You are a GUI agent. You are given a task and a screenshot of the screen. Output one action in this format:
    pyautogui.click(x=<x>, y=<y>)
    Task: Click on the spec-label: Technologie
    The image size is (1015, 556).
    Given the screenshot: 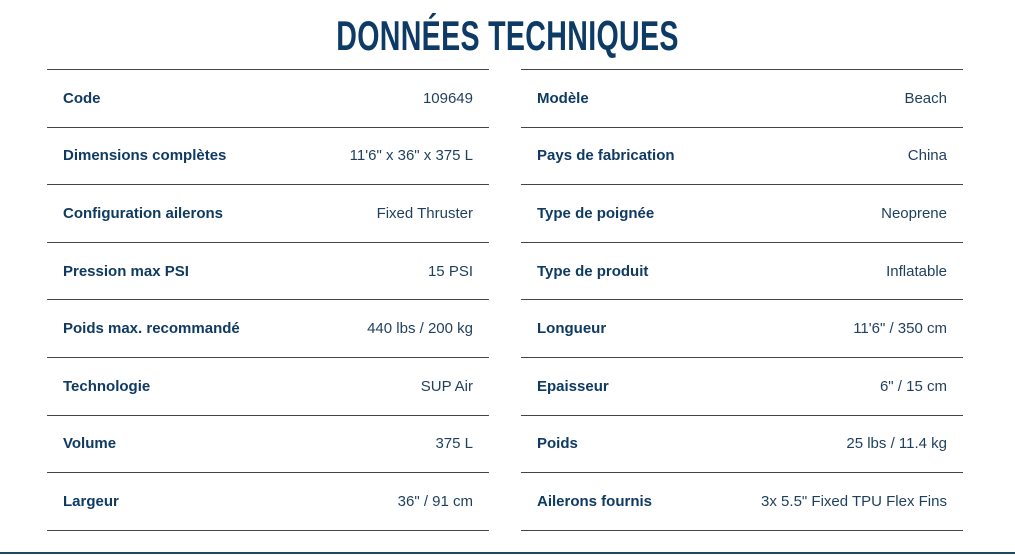 What is the action you would take?
    pyautogui.click(x=107, y=386)
    